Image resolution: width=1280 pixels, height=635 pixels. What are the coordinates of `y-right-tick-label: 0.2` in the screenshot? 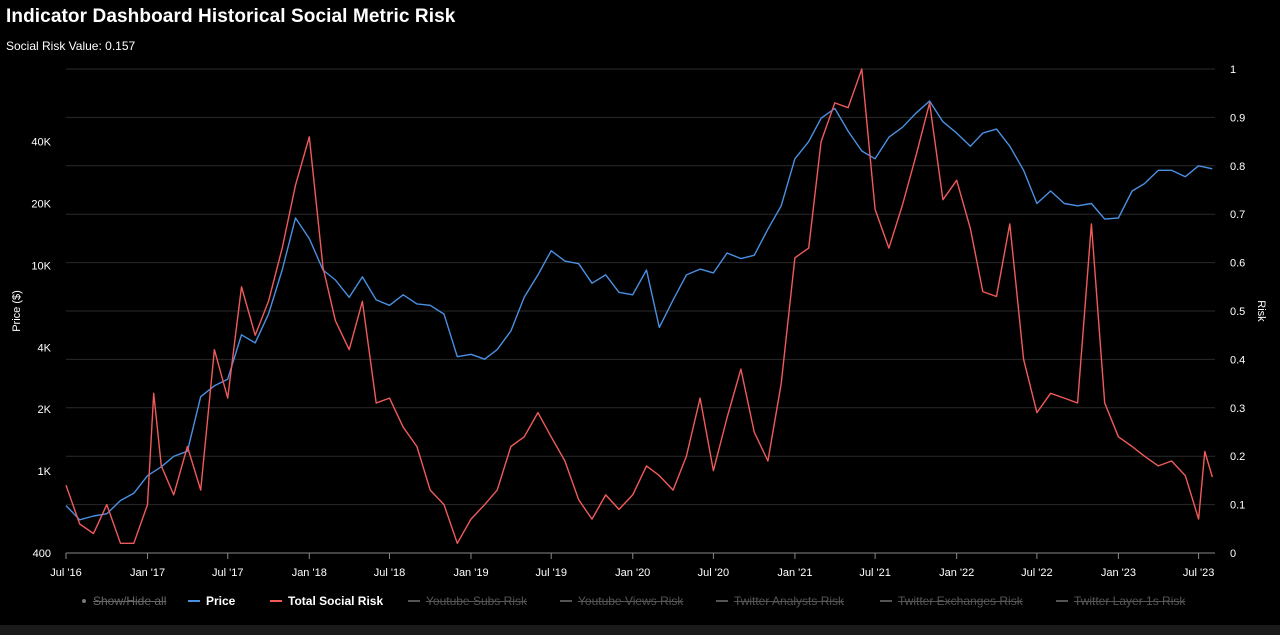 It's located at (1237, 457).